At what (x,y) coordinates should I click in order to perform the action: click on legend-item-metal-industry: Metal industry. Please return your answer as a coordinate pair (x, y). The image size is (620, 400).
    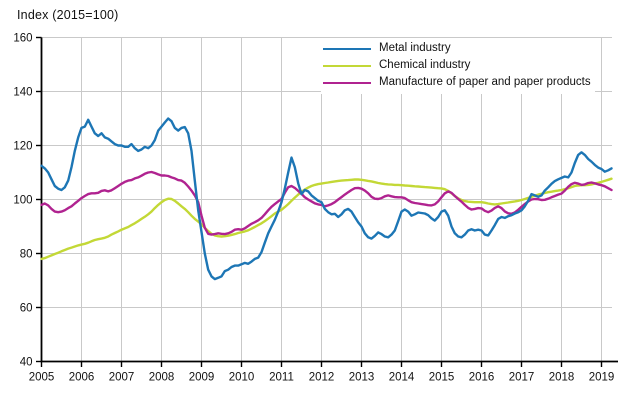
    Looking at the image, I should click on (457, 48).